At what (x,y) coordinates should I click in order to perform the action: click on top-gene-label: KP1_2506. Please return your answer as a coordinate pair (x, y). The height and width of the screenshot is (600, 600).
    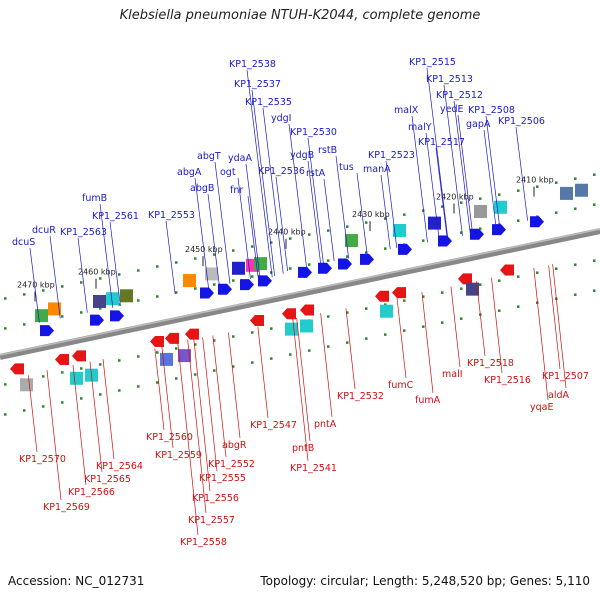
    Looking at the image, I should click on (521, 121).